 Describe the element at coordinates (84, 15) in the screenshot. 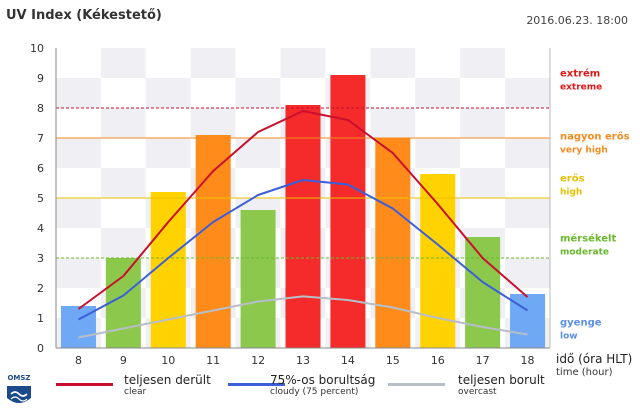

I see `chart-title: UV Index (Kékestető)` at that location.